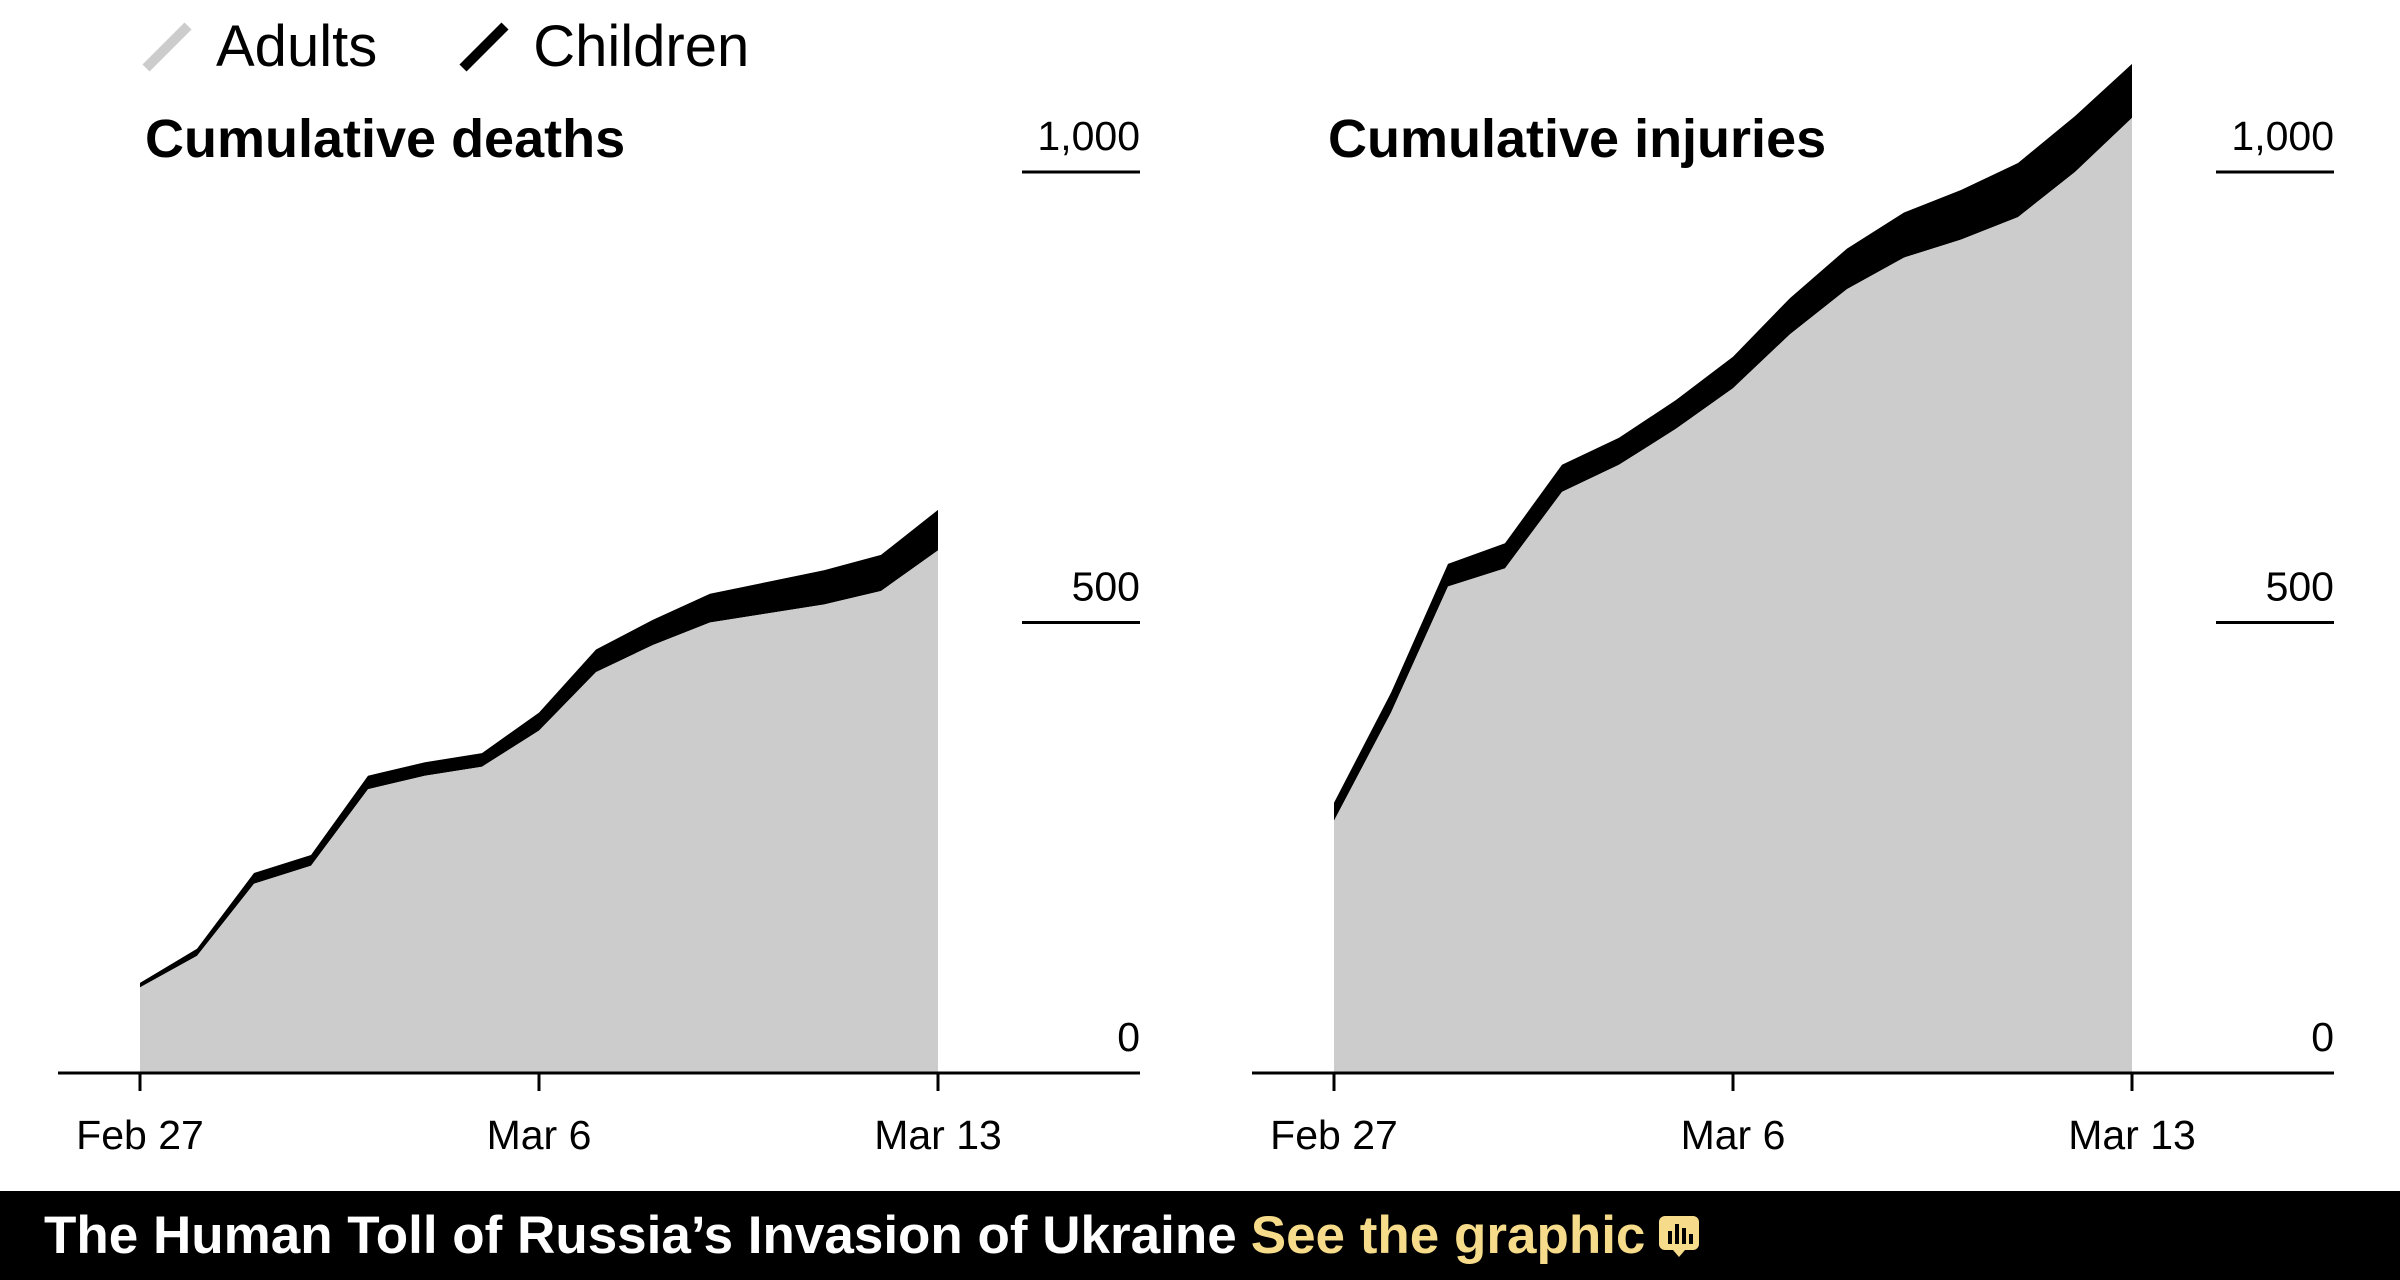 The width and height of the screenshot is (2400, 1280). What do you see at coordinates (1128, 1037) in the screenshot?
I see `deaths-ytick-label-0: 0` at bounding box center [1128, 1037].